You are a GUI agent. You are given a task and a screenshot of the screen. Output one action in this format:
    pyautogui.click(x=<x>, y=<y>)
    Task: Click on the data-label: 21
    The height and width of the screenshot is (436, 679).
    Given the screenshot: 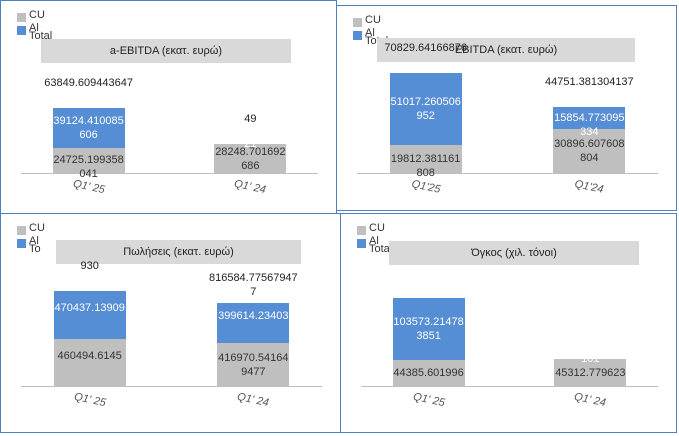 What is the action you would take?
    pyautogui.click(x=250, y=144)
    